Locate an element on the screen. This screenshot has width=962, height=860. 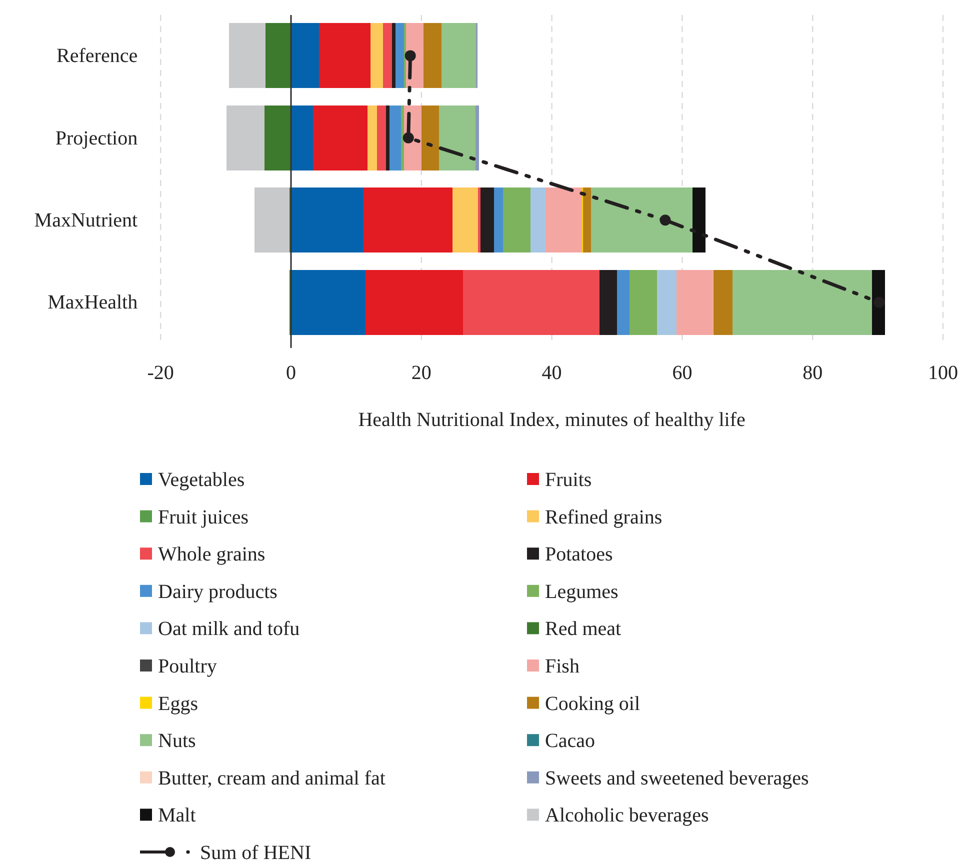
legend-label: Poultry is located at coordinates (187, 667).